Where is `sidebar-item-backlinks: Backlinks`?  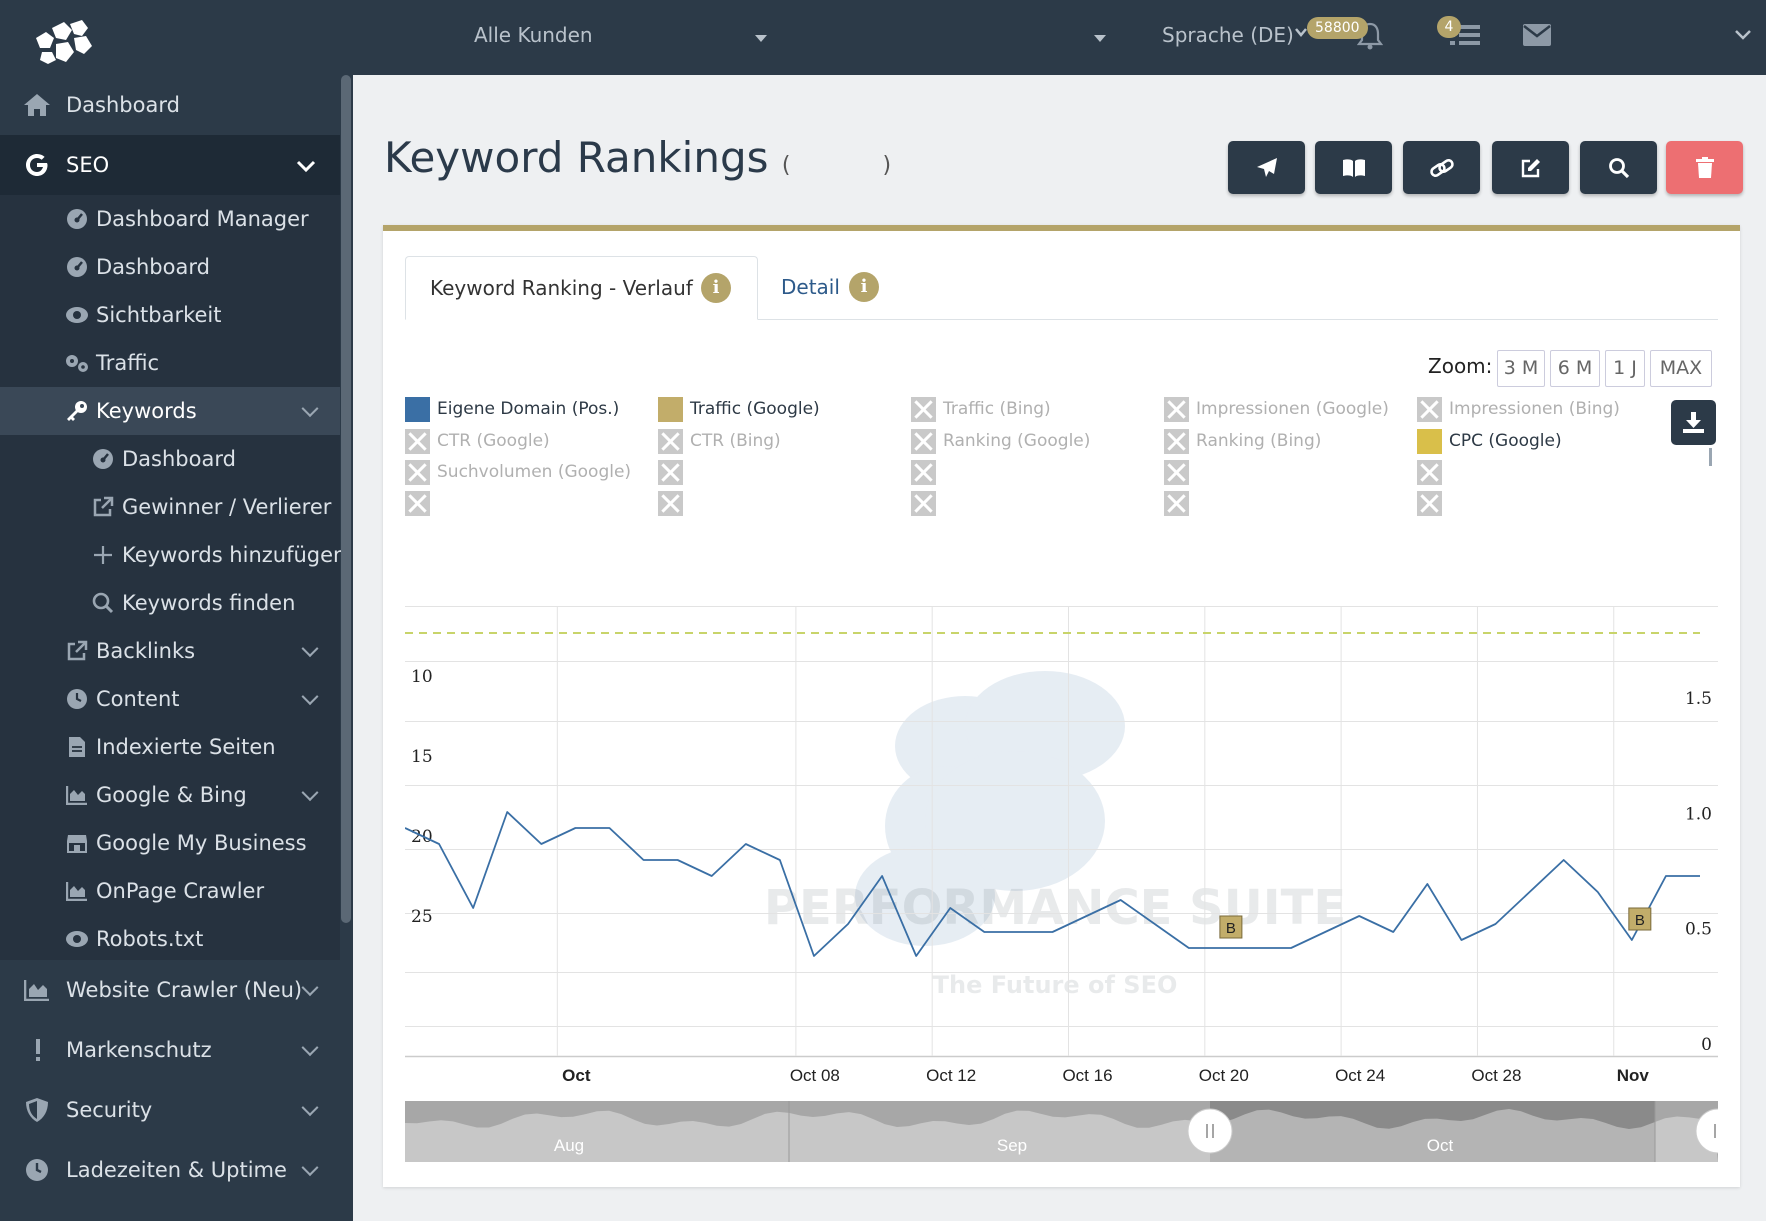 sidebar-item-backlinks: Backlinks is located at coordinates (170, 651).